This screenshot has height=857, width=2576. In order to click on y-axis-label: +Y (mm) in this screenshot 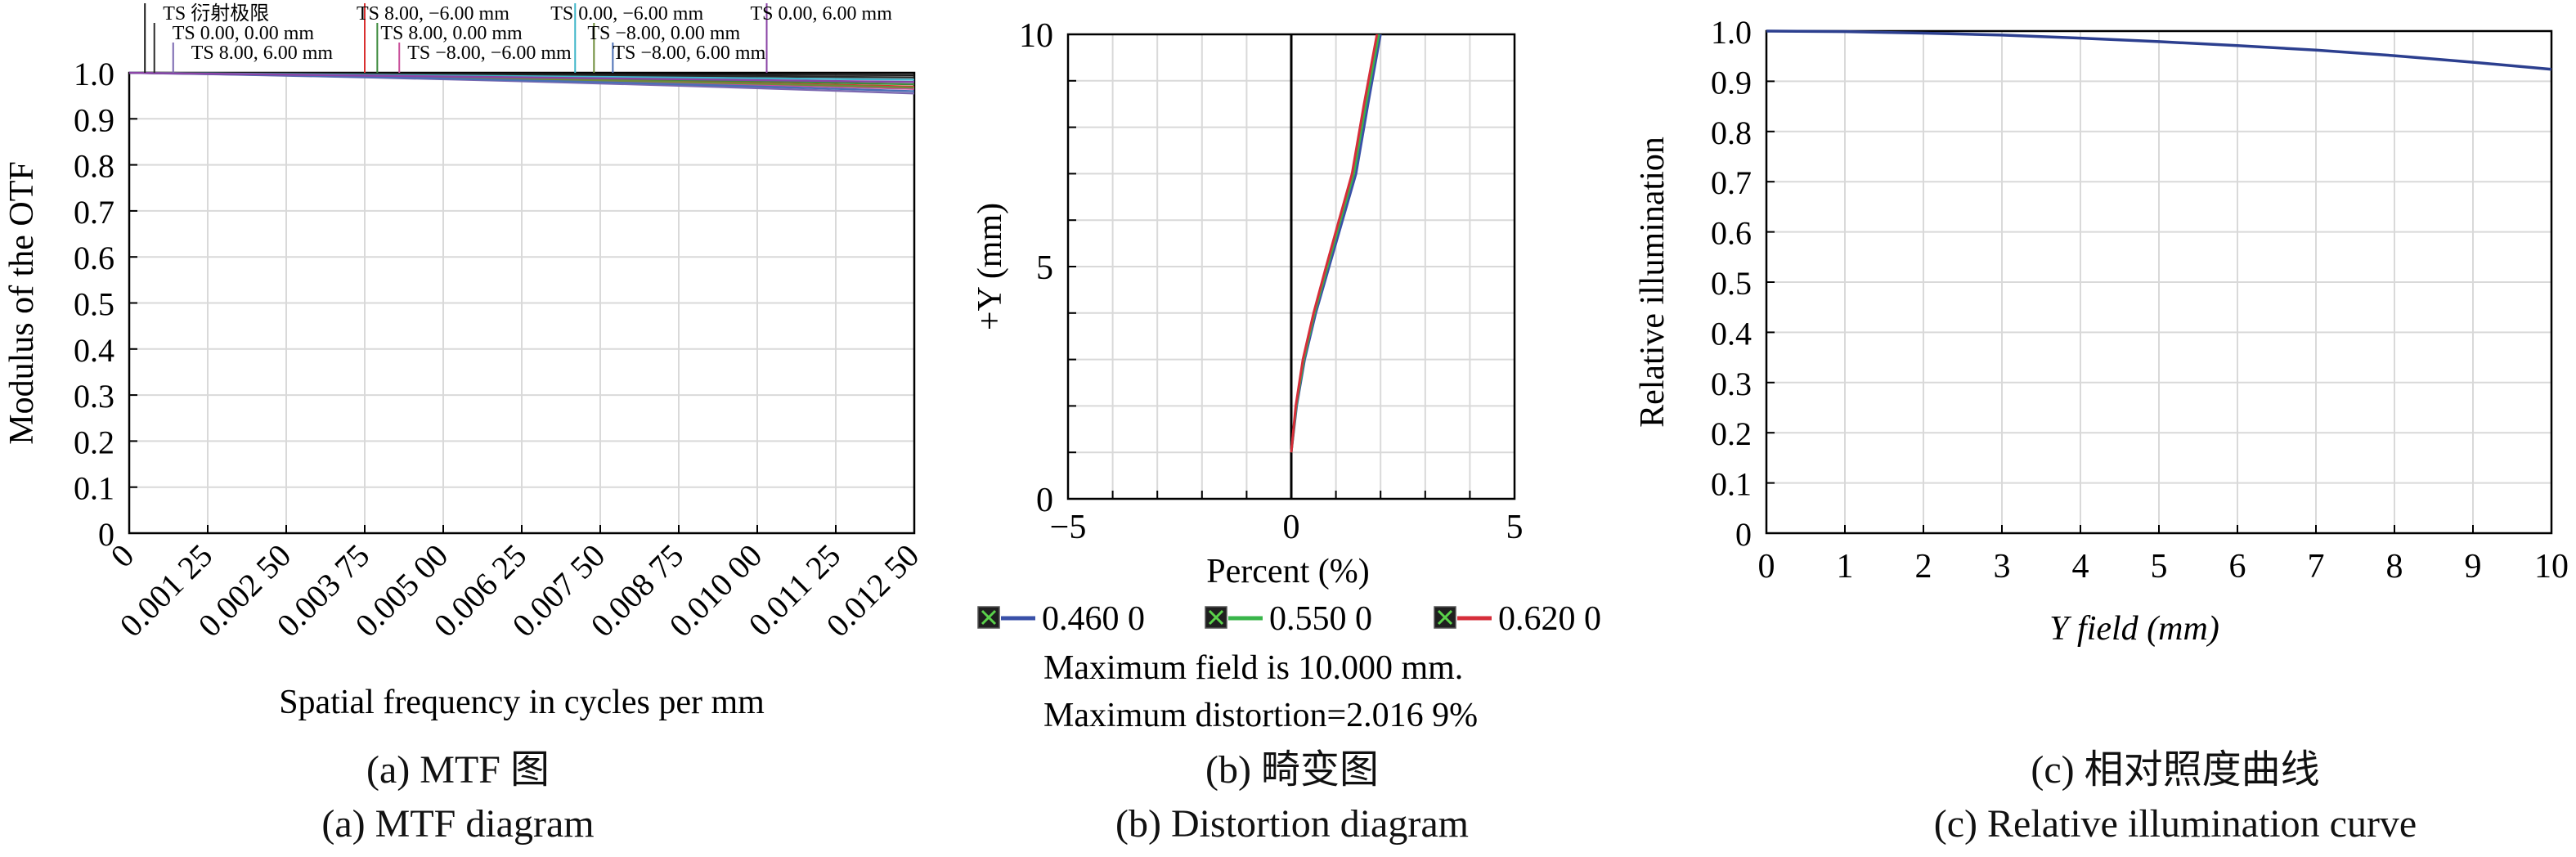, I will do `click(990, 266)`.